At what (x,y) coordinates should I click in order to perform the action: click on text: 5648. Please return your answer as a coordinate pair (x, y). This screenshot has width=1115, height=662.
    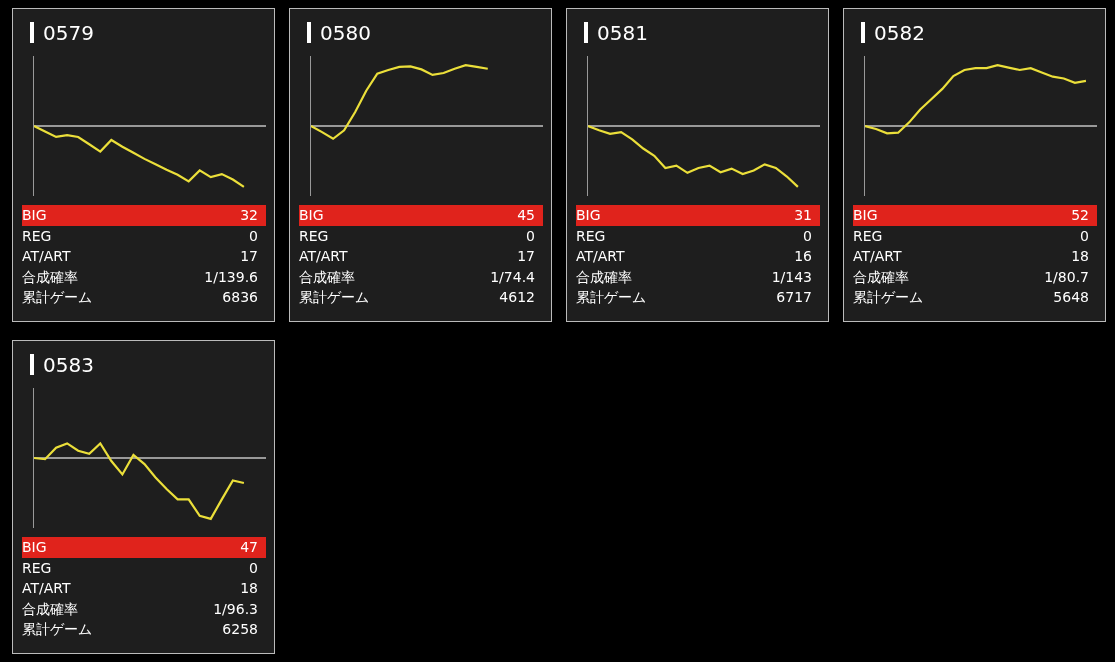
    Looking at the image, I should click on (1071, 297).